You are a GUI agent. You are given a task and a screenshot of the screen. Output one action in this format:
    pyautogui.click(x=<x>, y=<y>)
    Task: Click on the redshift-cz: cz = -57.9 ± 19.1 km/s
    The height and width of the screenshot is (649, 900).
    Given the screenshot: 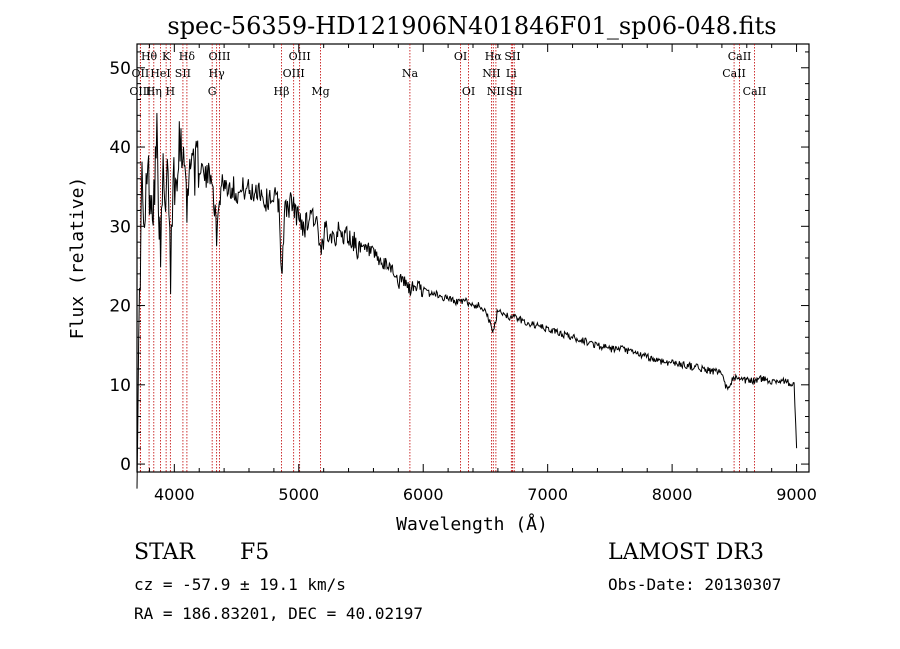 What is the action you would take?
    pyautogui.click(x=240, y=584)
    